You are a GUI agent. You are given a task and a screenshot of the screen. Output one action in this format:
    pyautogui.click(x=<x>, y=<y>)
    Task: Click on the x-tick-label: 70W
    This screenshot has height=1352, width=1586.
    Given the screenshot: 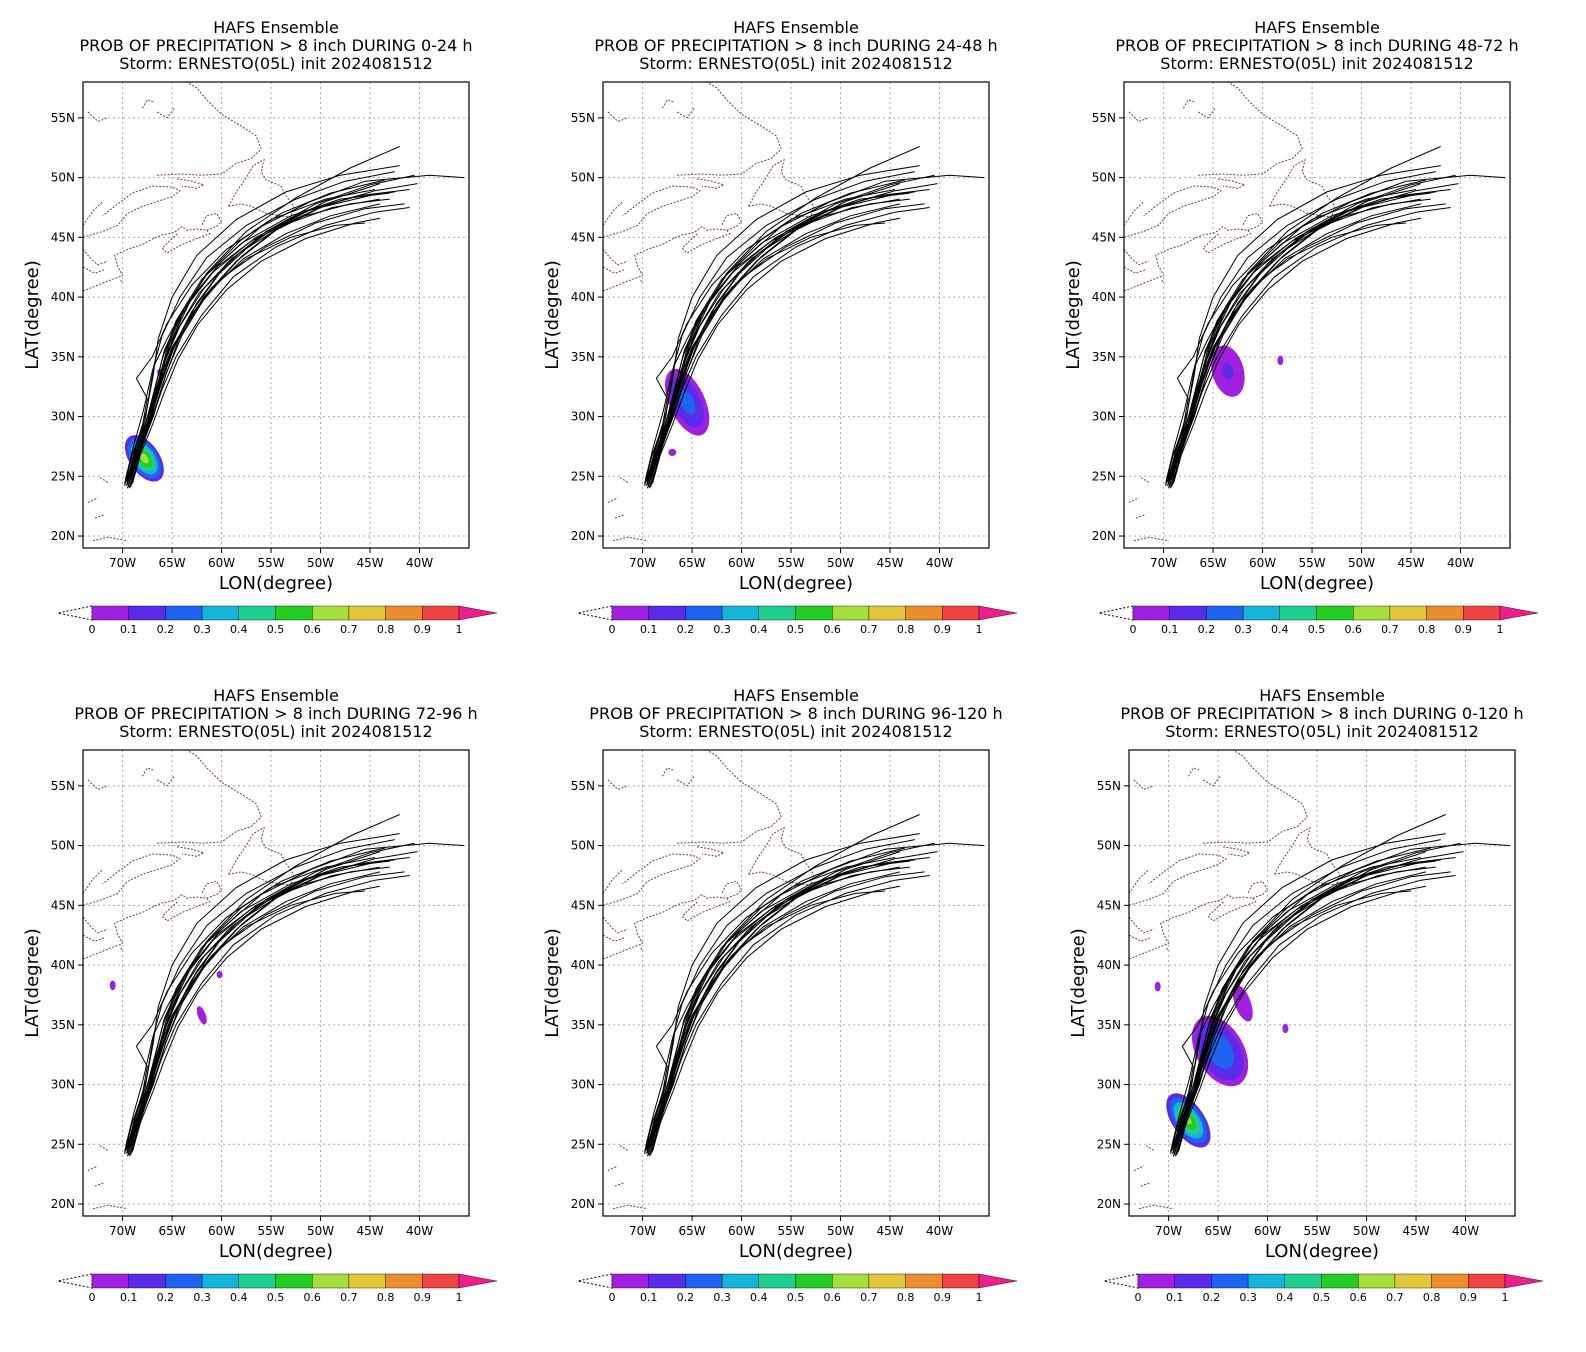 What is the action you would take?
    pyautogui.click(x=642, y=1231)
    